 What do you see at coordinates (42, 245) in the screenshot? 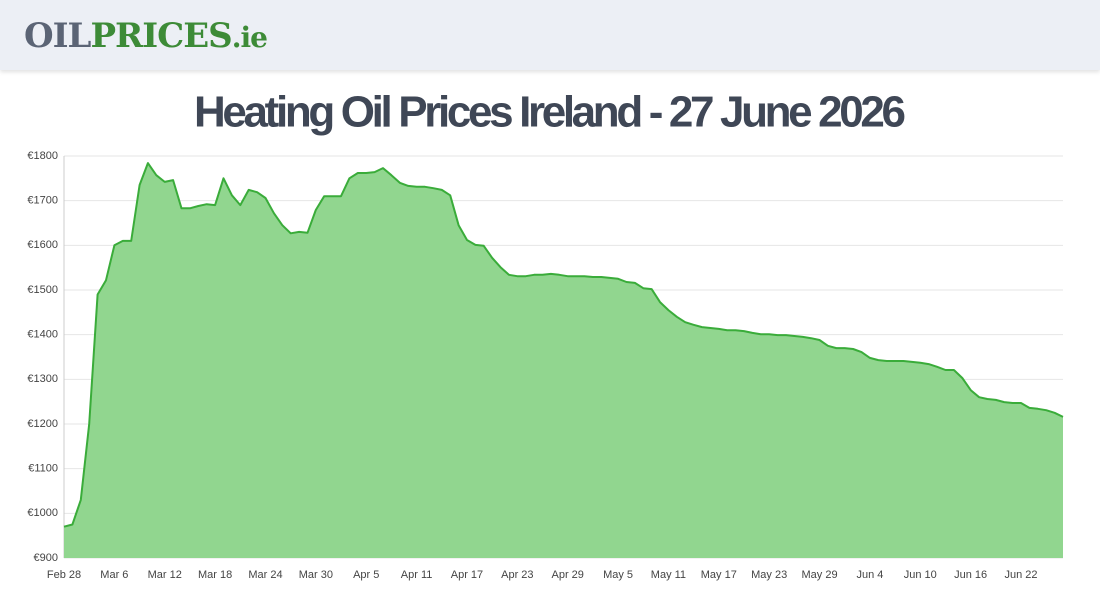
I see `y-tick-label: €1600` at bounding box center [42, 245].